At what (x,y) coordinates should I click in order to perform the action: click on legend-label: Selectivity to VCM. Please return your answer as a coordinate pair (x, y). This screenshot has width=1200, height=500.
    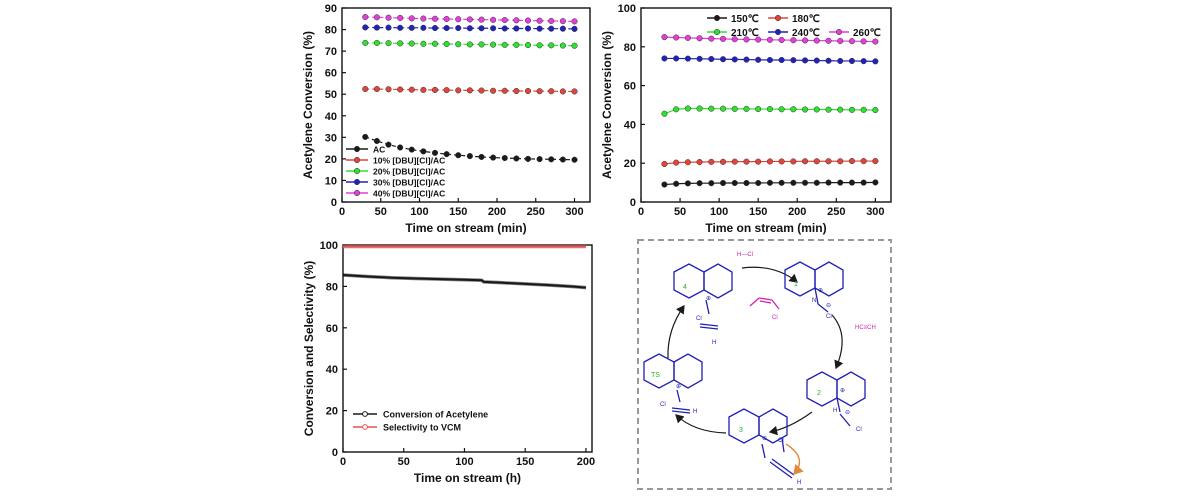
    Looking at the image, I should click on (422, 428).